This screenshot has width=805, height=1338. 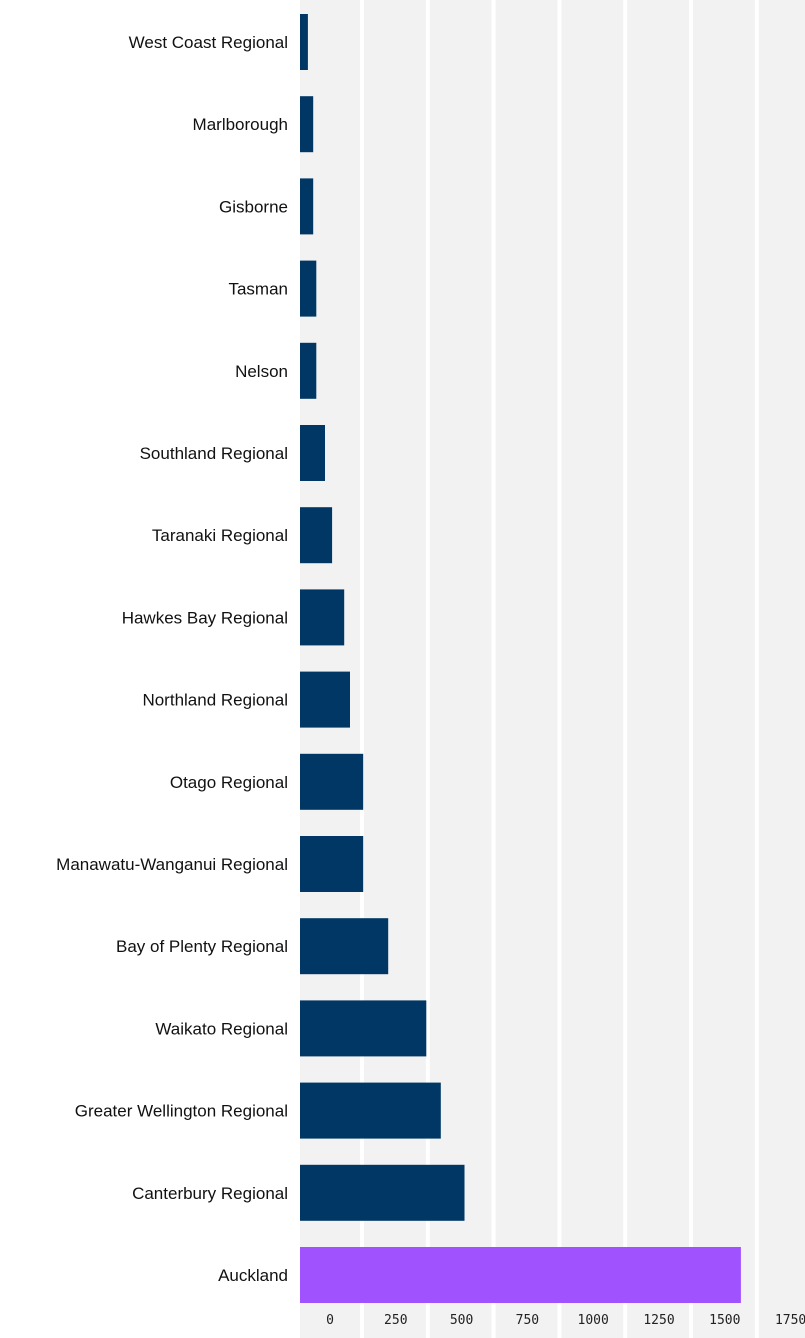 What do you see at coordinates (220, 535) in the screenshot?
I see `category-label: Taranaki Regional` at bounding box center [220, 535].